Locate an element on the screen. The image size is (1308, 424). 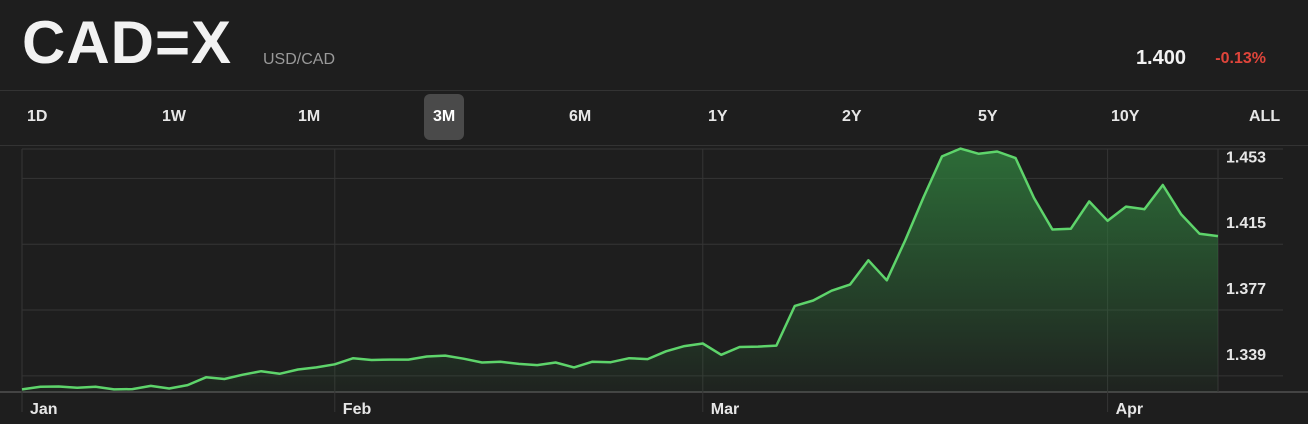
x-axis: Jan Feb Mar Apr is located at coordinates (586, 409).